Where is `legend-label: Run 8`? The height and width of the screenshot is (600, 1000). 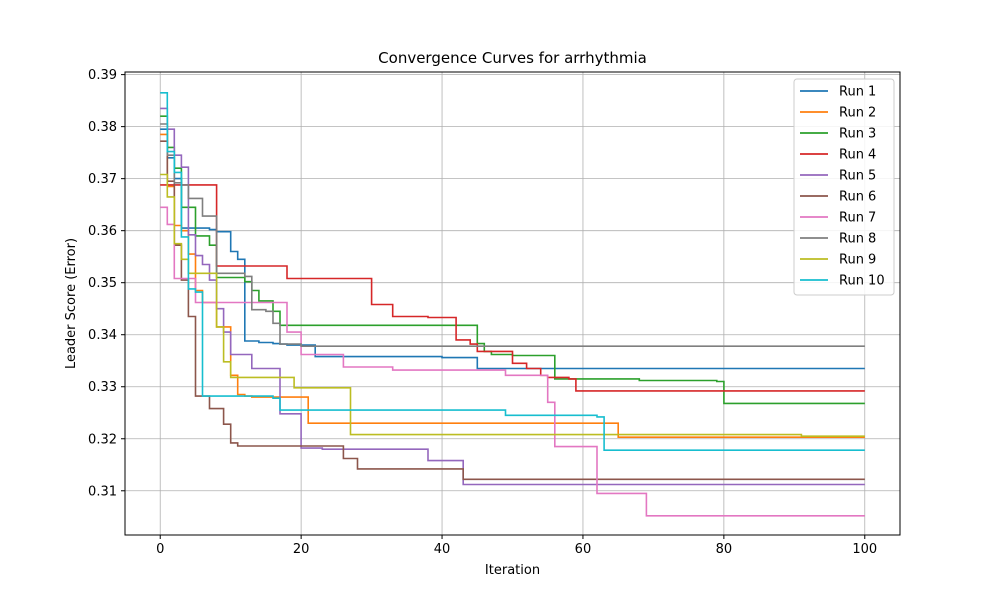 legend-label: Run 8 is located at coordinates (857, 239).